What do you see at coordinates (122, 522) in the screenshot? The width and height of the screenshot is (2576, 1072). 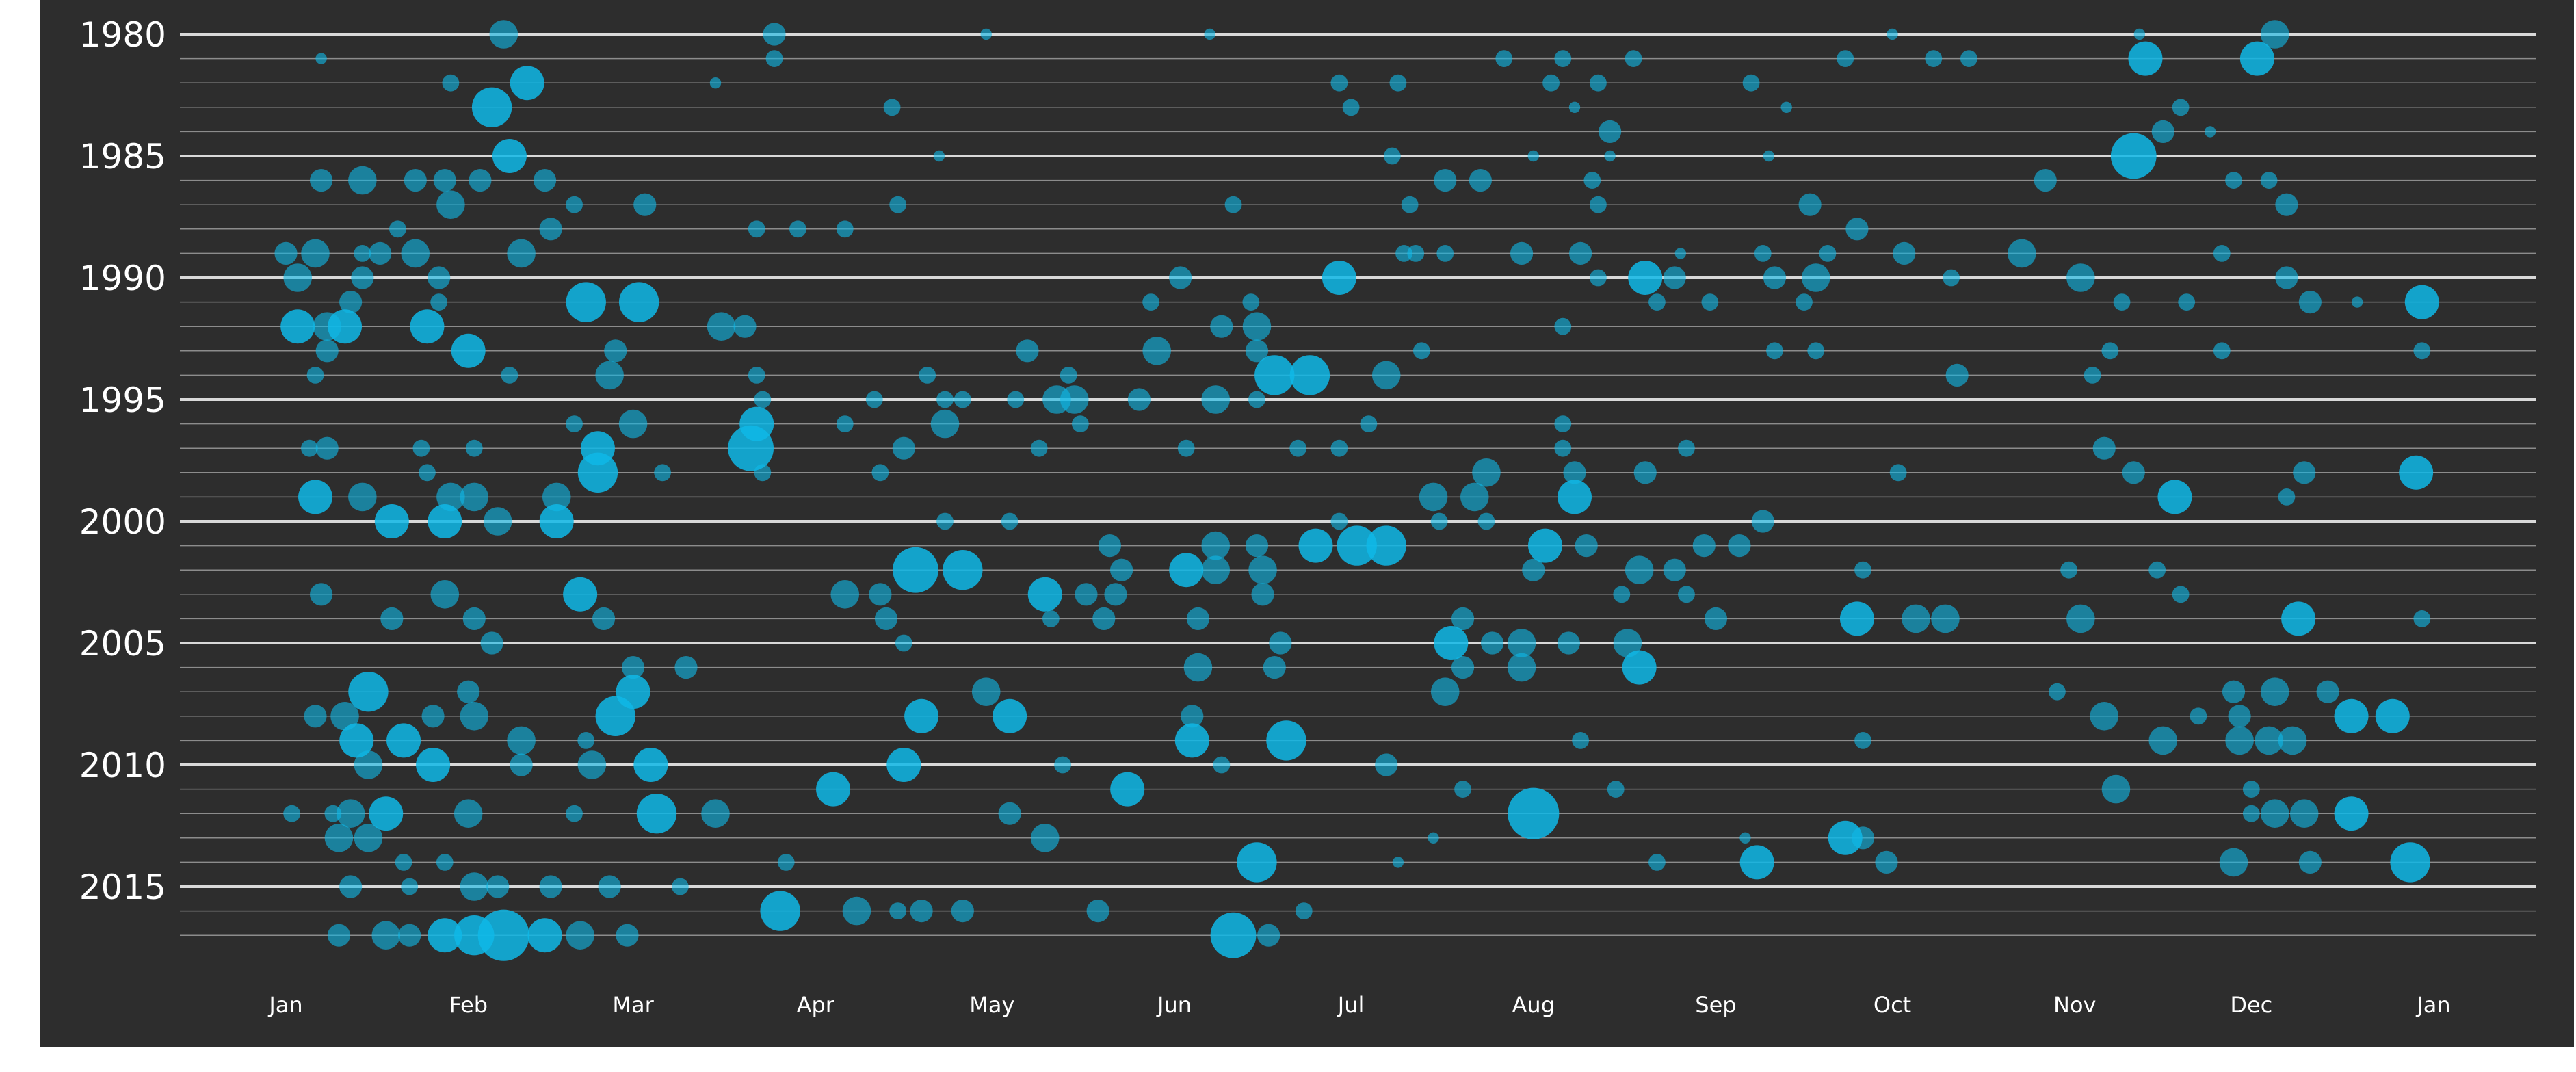 I see `y-tick-label: 2000` at bounding box center [122, 522].